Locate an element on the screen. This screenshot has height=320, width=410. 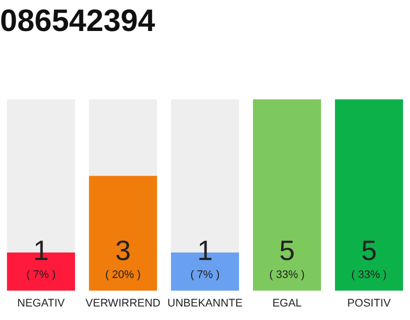
chart-title: 086542394 is located at coordinates (78, 20).